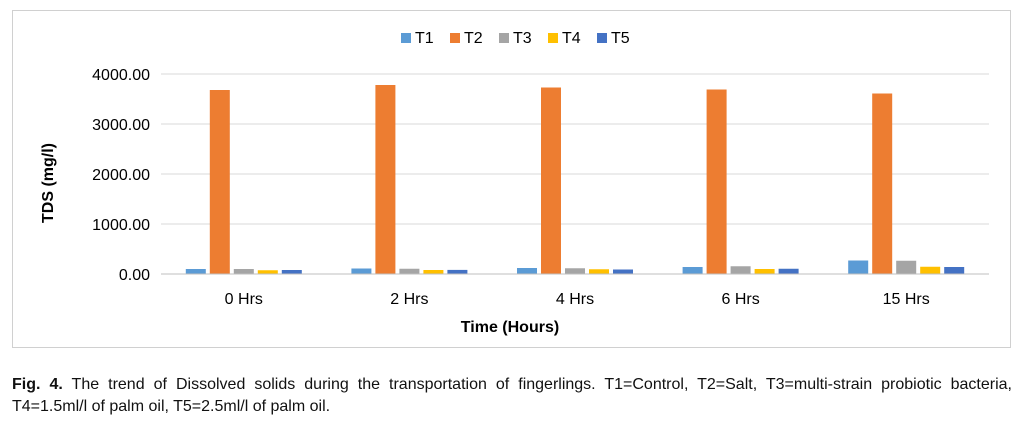  What do you see at coordinates (527, 271) in the screenshot?
I see `bar-t1-4-hrs` at bounding box center [527, 271].